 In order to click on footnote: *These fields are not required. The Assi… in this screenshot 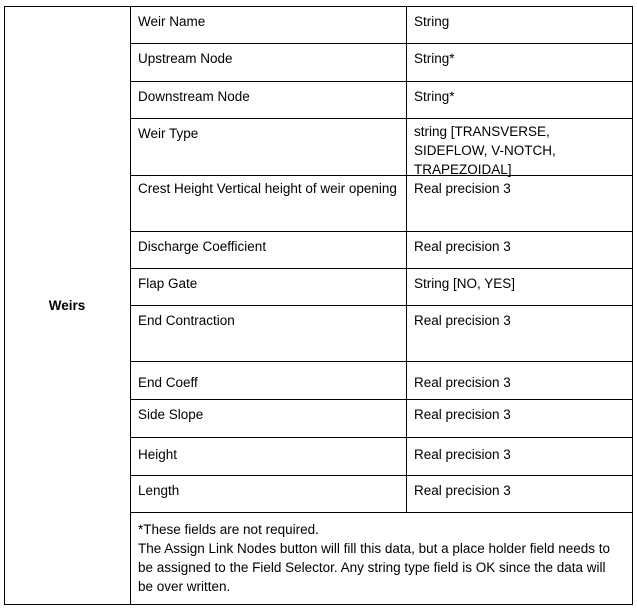, I will do `click(380, 558)`.